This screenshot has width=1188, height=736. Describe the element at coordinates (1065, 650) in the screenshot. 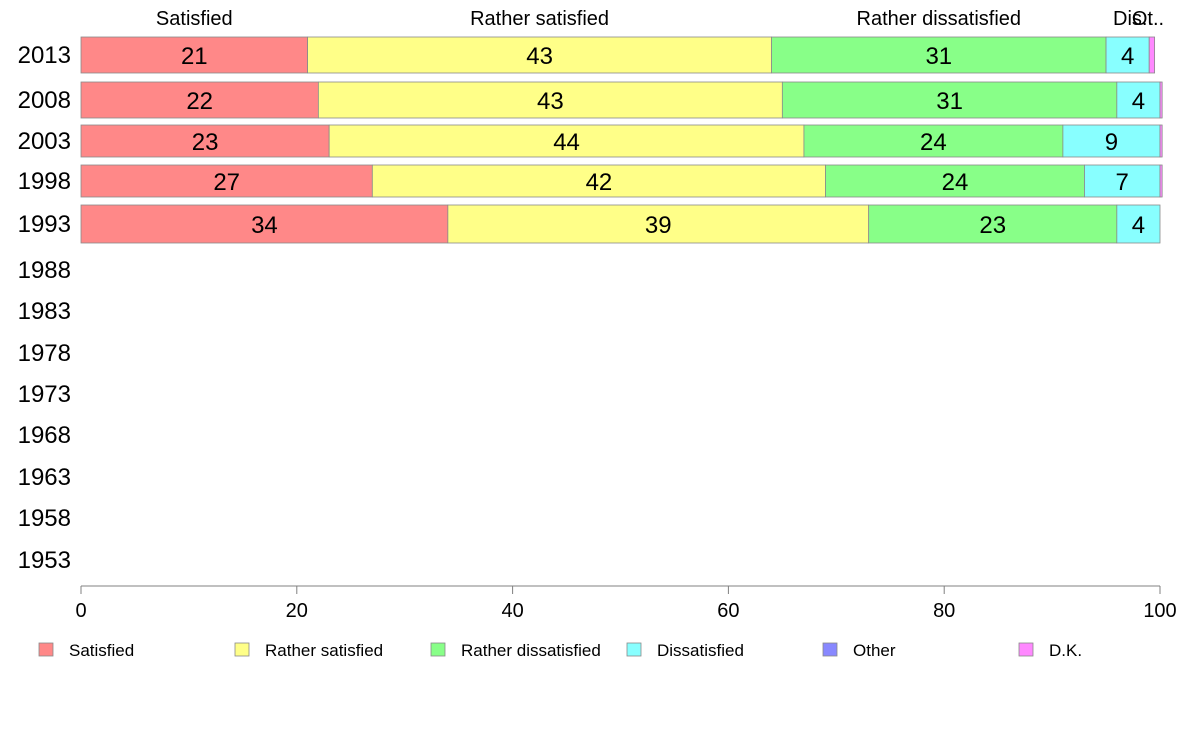

I see `legend-label-d-k: D.K.` at that location.